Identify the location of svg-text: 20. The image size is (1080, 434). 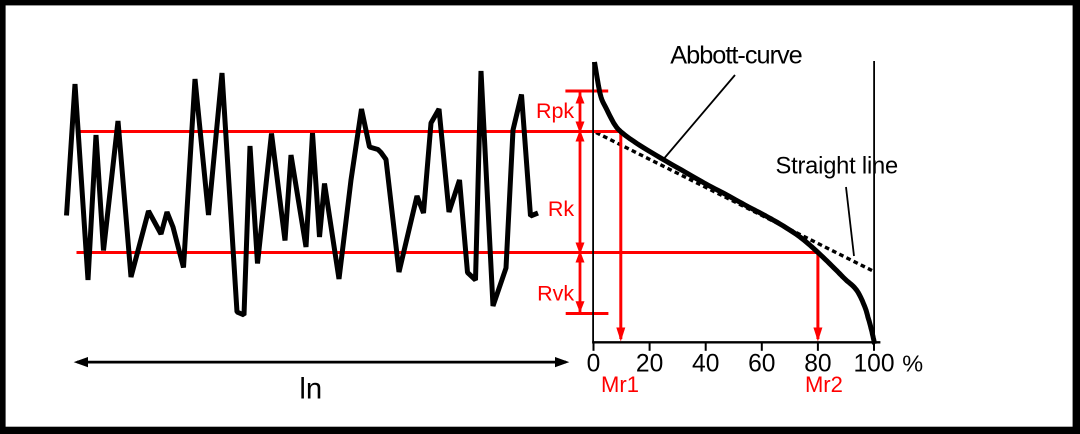
(649, 364).